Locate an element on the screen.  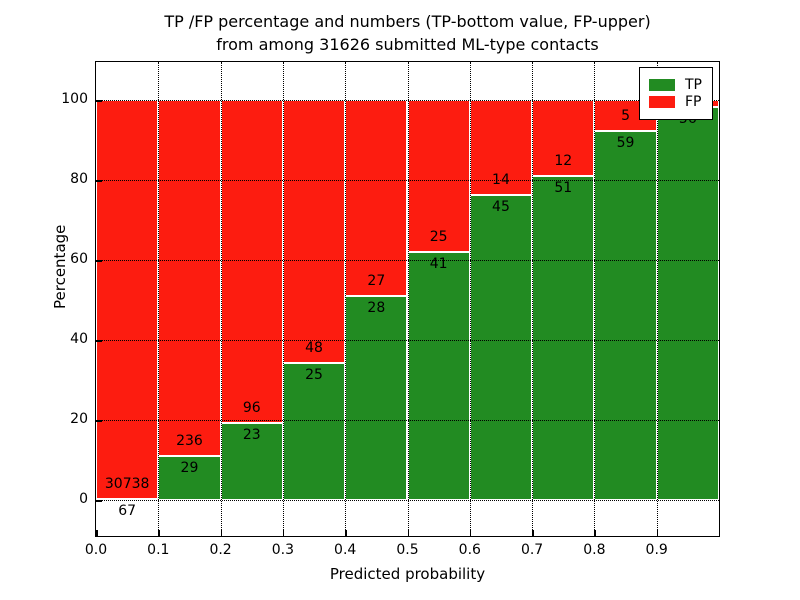
x-tick-label: 0.6 is located at coordinates (469, 550).